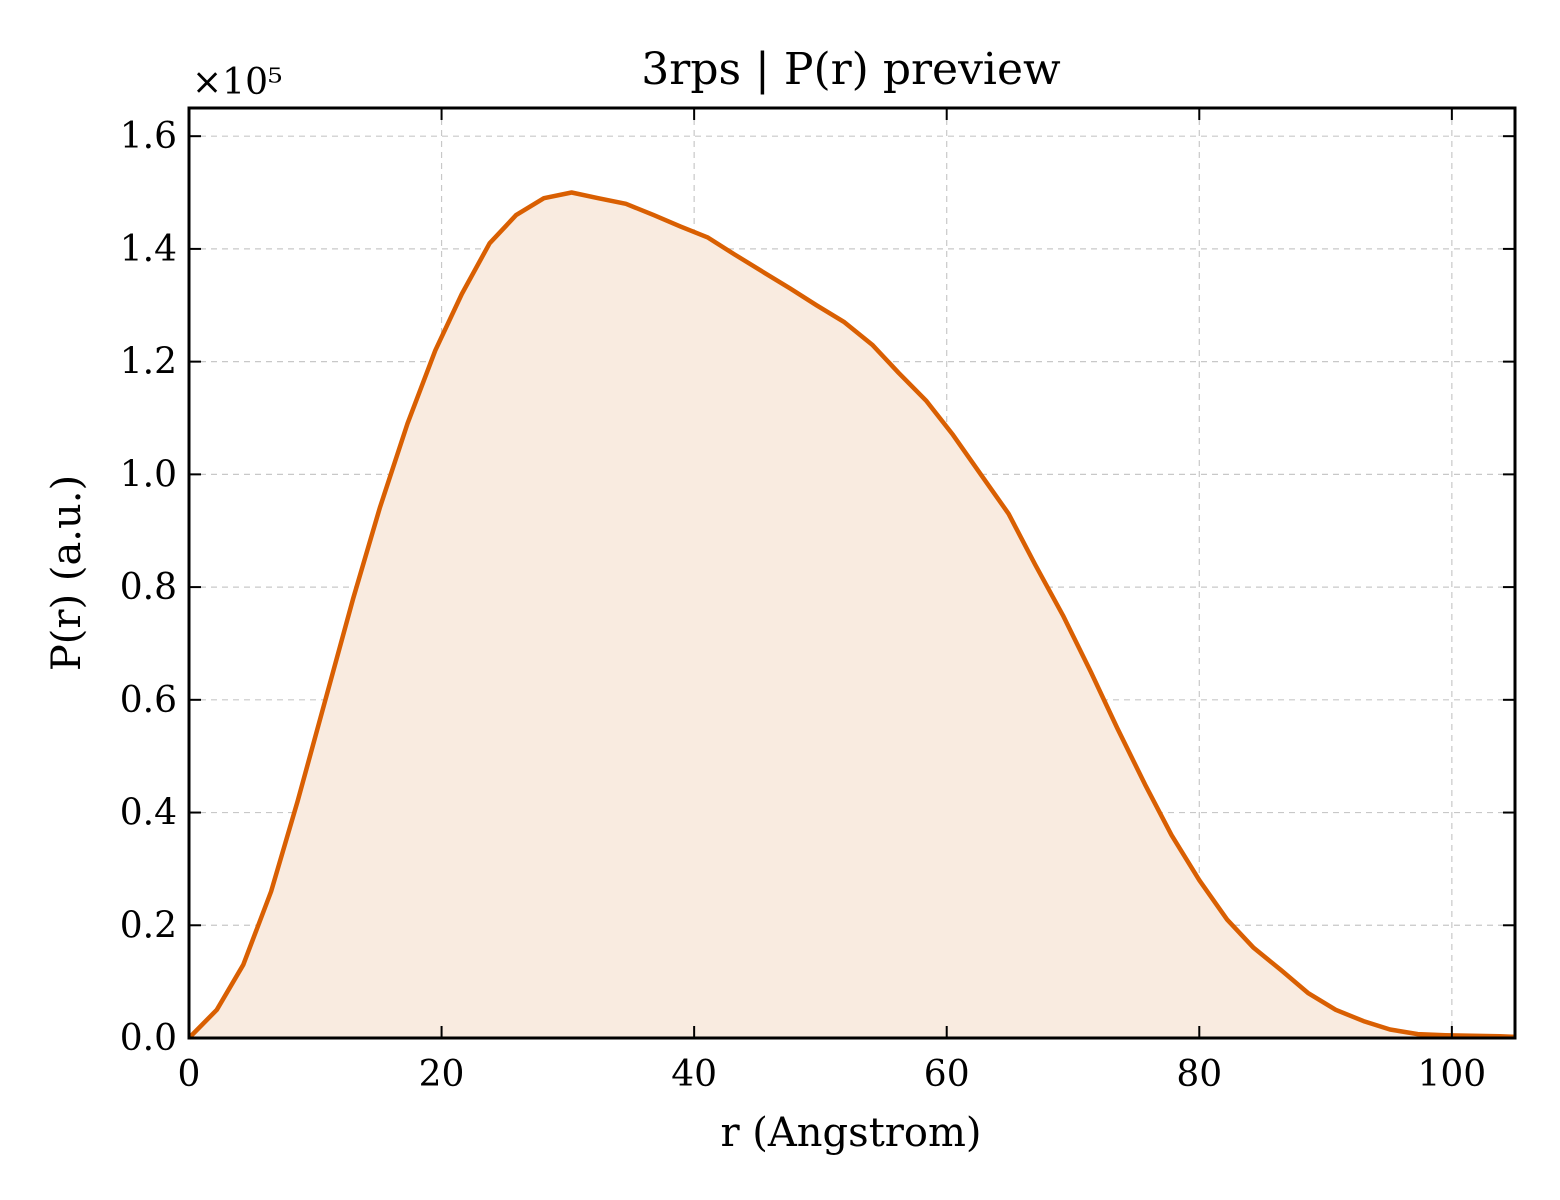 Image resolution: width=1560 pixels, height=1200 pixels. What do you see at coordinates (148, 136) in the screenshot?
I see `y-tick-label: 1.6` at bounding box center [148, 136].